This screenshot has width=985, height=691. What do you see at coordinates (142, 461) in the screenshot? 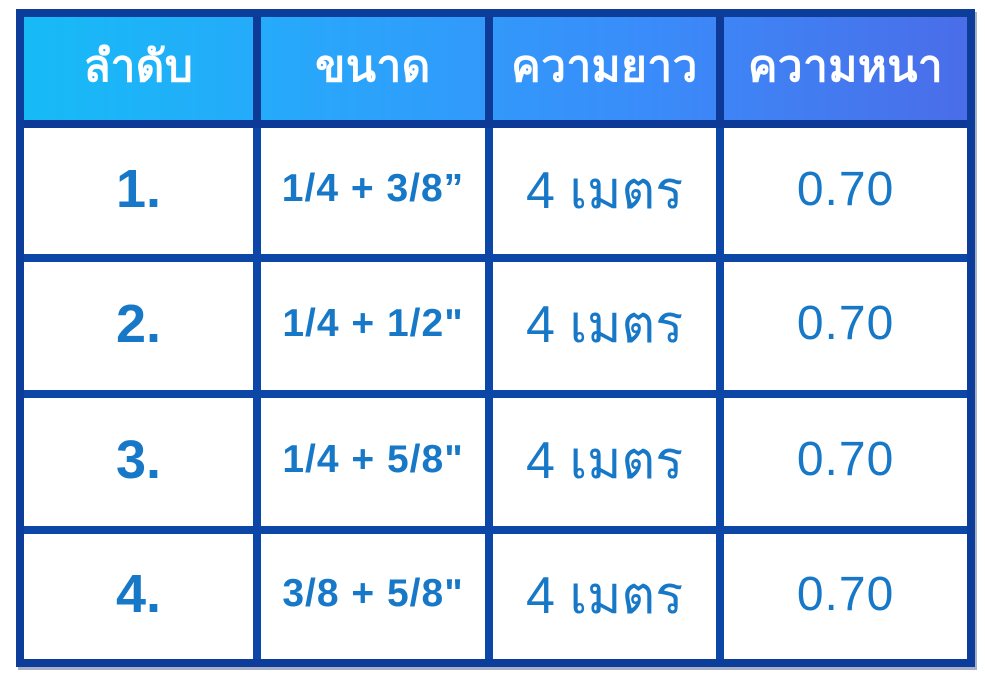
I see `cell-no: 3.` at bounding box center [142, 461].